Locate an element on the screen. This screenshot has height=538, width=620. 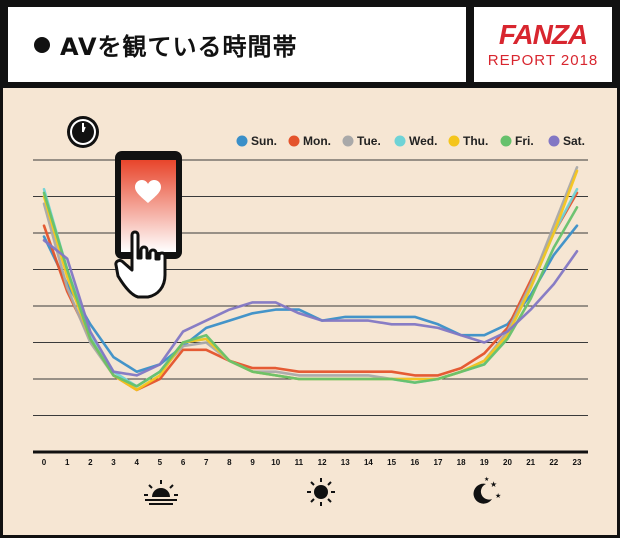
x-tick-label: 23 is located at coordinates (577, 462).